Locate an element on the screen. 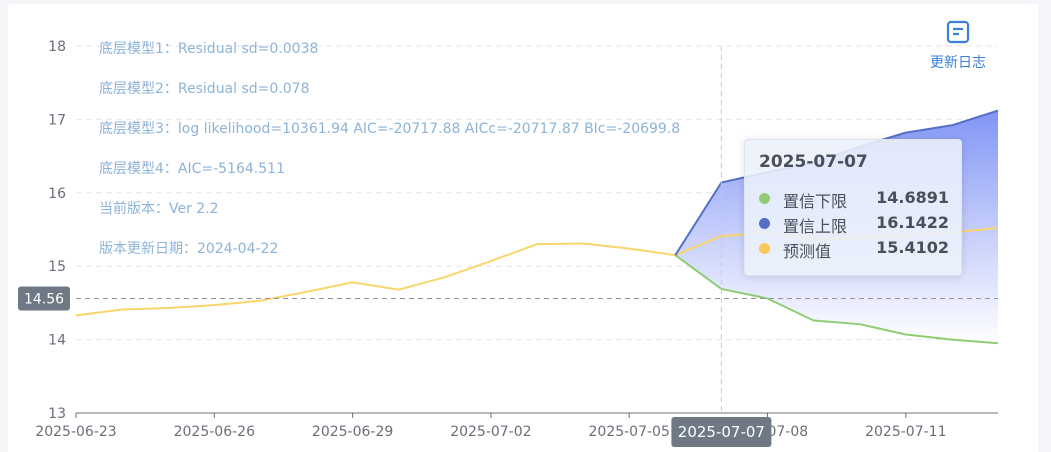 The height and width of the screenshot is (452, 1051). x-tick-label: 2025-06-29 is located at coordinates (352, 432).